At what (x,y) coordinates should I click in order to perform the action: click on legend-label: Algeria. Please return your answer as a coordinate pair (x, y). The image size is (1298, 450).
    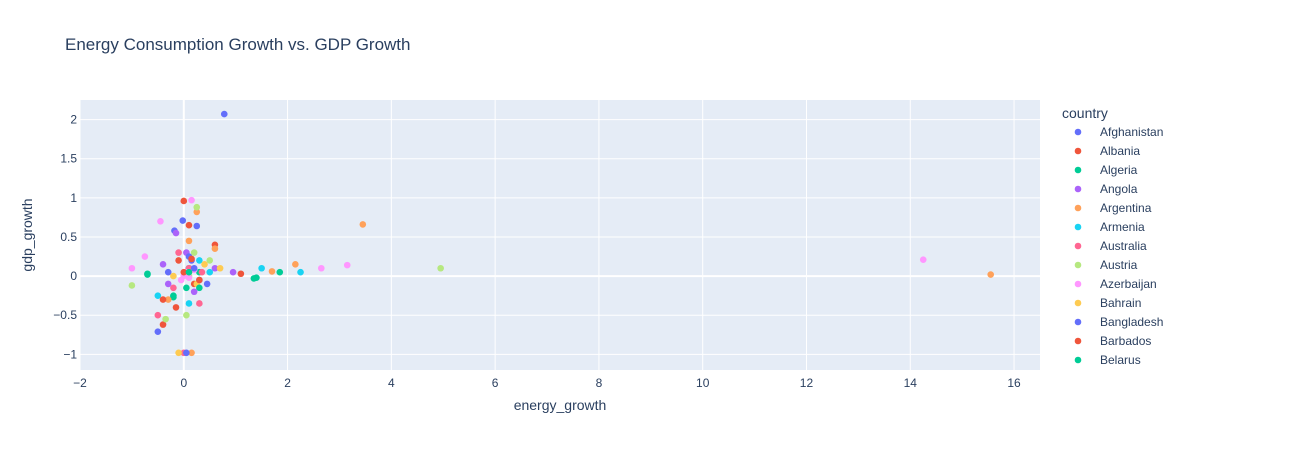
    Looking at the image, I should click on (1119, 170).